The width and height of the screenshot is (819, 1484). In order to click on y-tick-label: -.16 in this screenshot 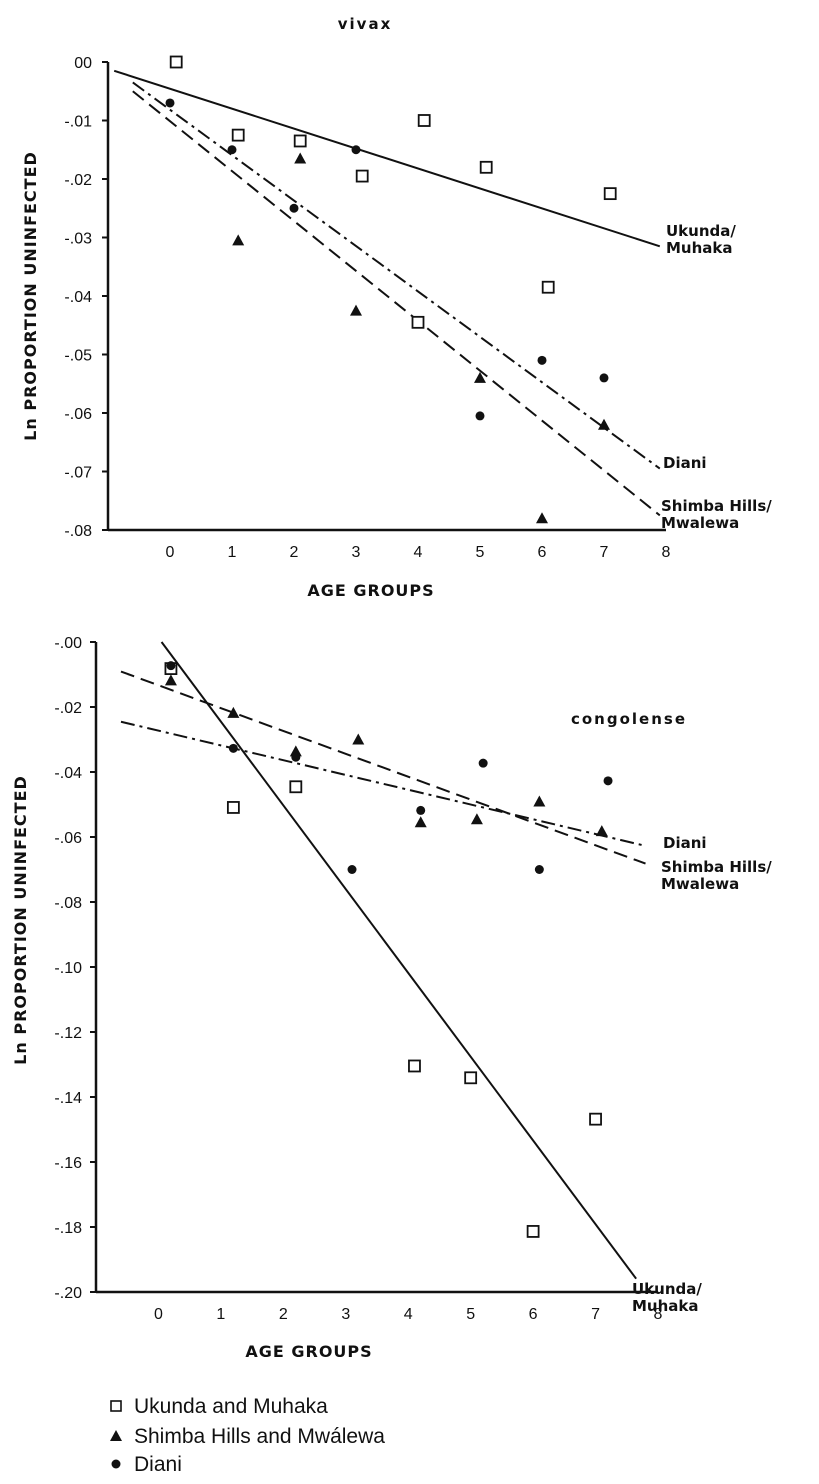, I will do `click(68, 1163)`.